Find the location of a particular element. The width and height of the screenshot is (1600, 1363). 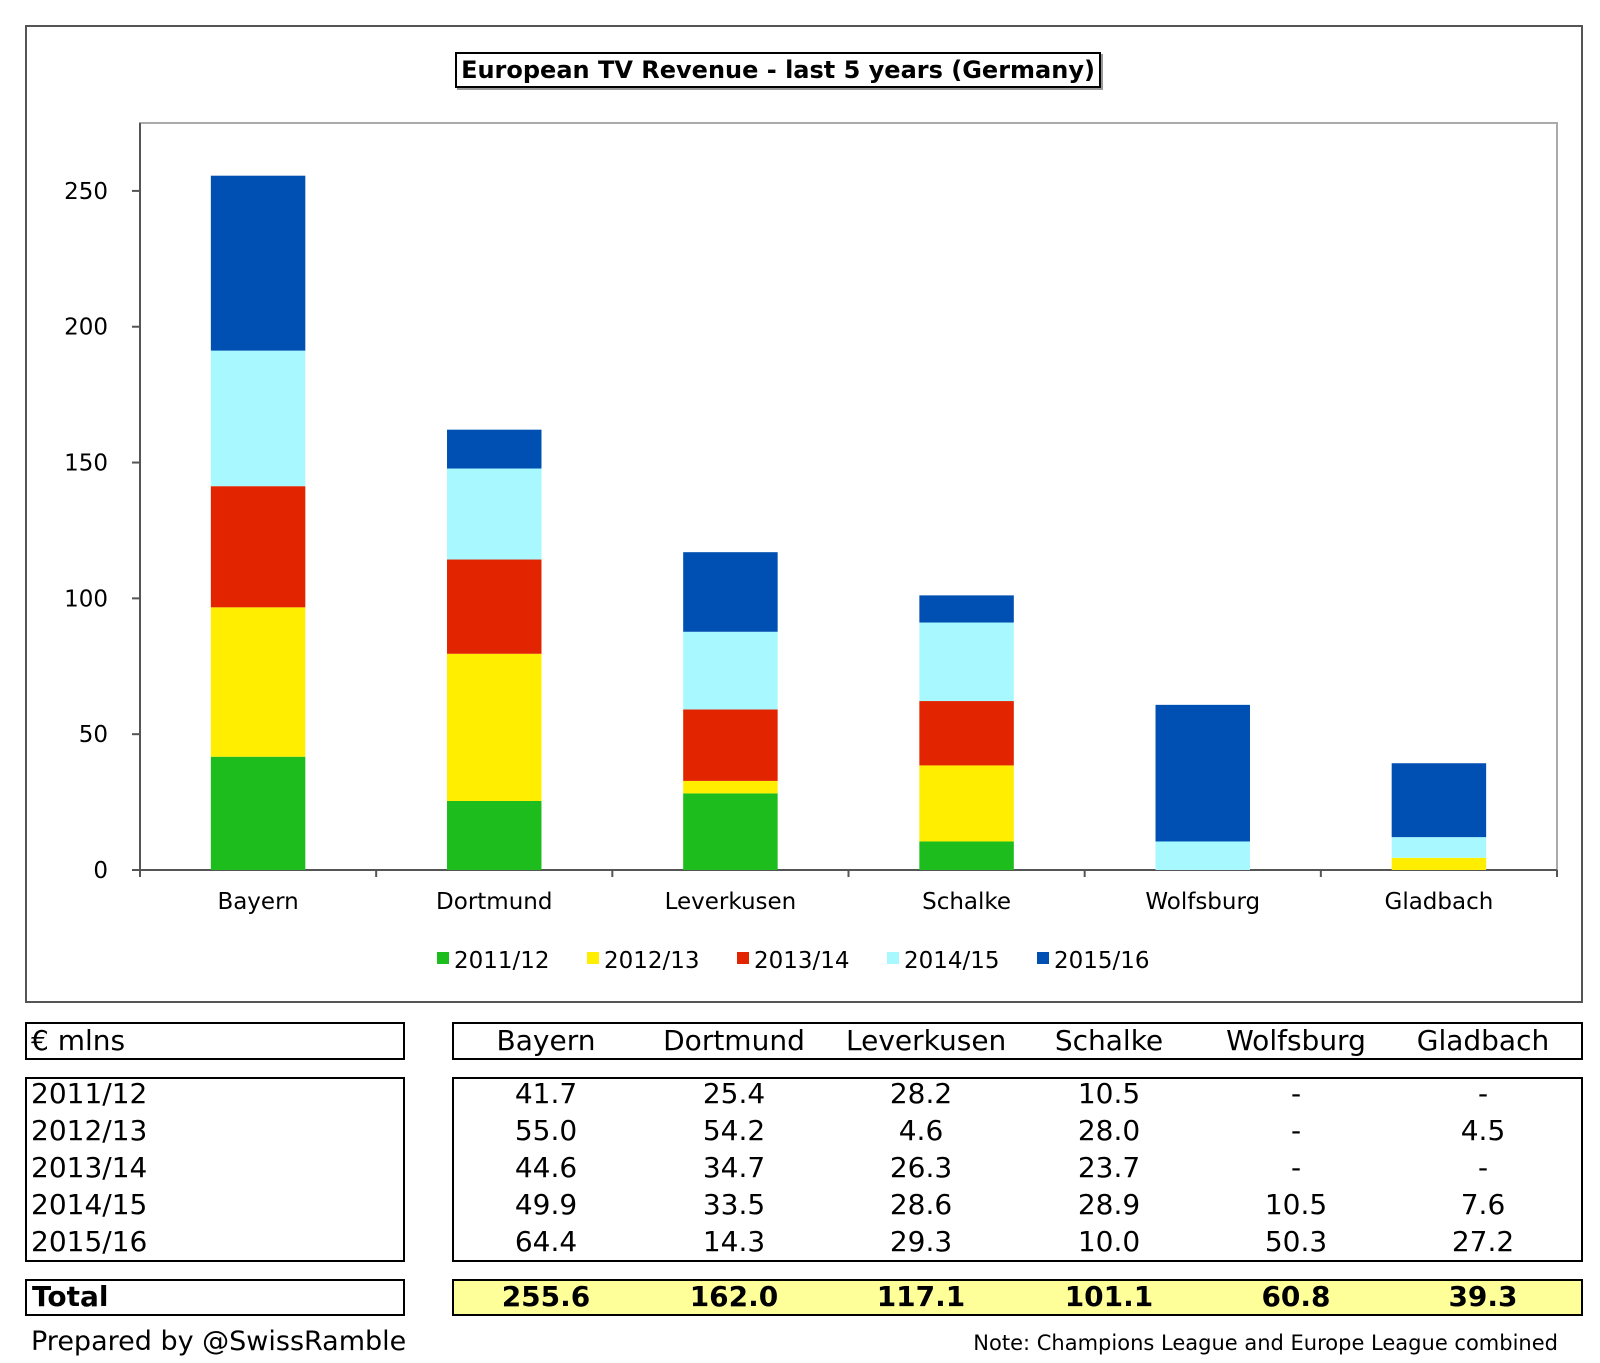

total-cell: 117.1 is located at coordinates (921, 1296).